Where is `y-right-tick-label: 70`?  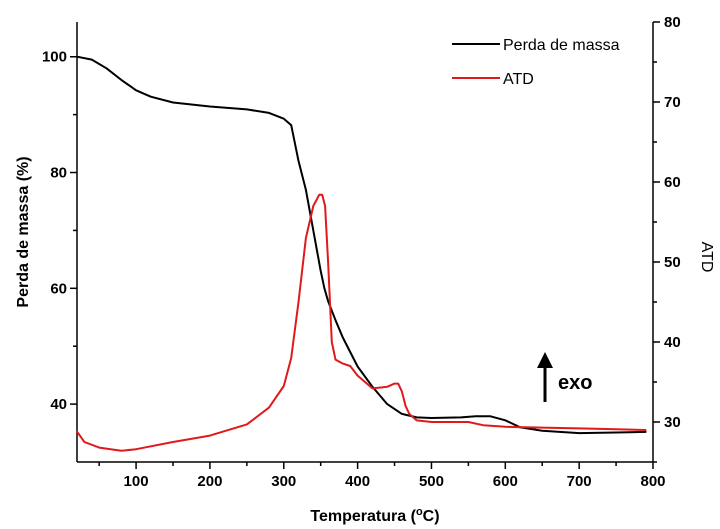
y-right-tick-label: 70 is located at coordinates (672, 102).